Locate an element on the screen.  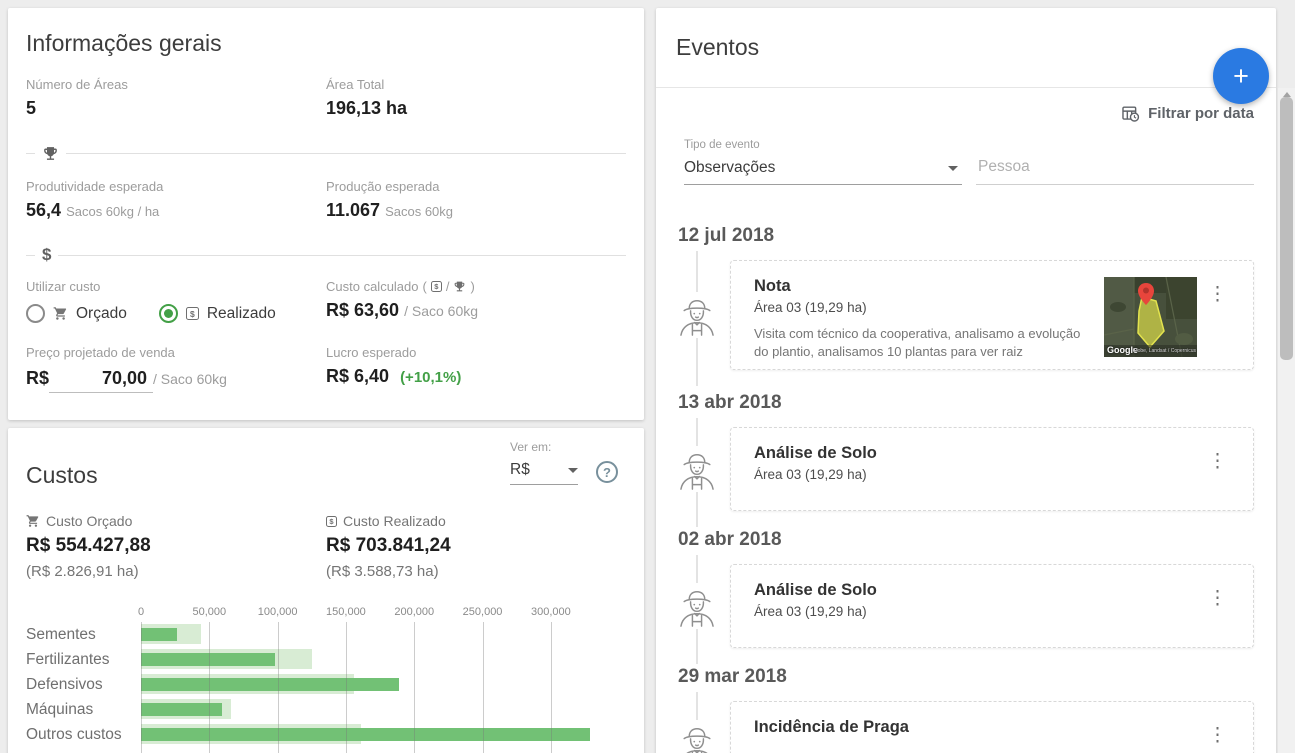
x-tick-label: 0 is located at coordinates (141, 612).